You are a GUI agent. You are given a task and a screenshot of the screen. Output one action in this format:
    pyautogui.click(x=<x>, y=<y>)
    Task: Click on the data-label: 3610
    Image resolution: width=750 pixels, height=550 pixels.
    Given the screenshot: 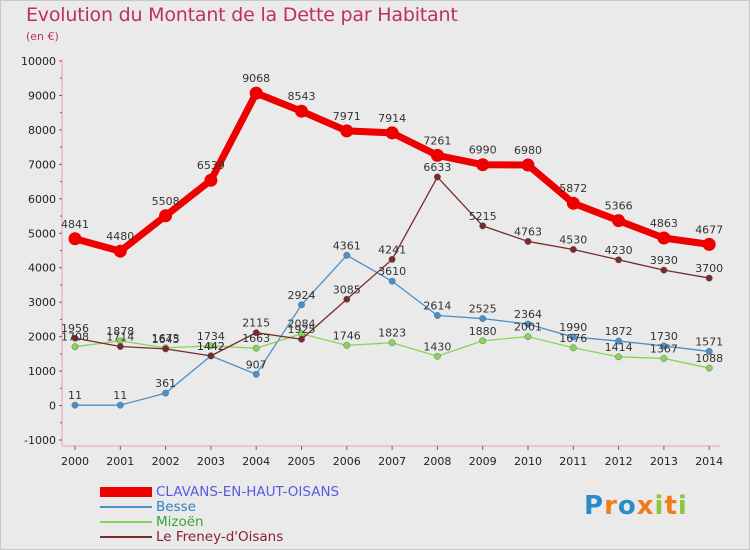 What is the action you would take?
    pyautogui.click(x=392, y=271)
    